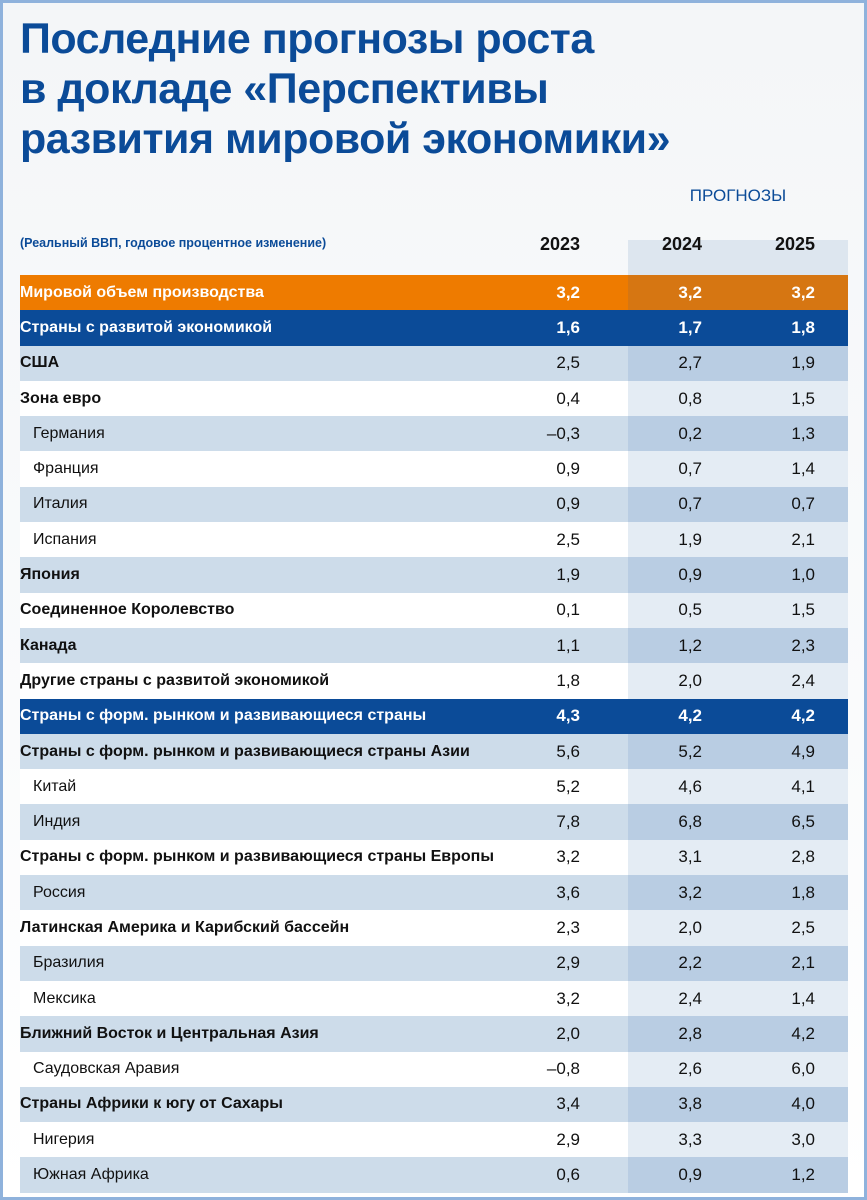 Image resolution: width=867 pixels, height=1200 pixels. I want to click on table-row: Канада 1,1 1,2 2,3, so click(434, 645).